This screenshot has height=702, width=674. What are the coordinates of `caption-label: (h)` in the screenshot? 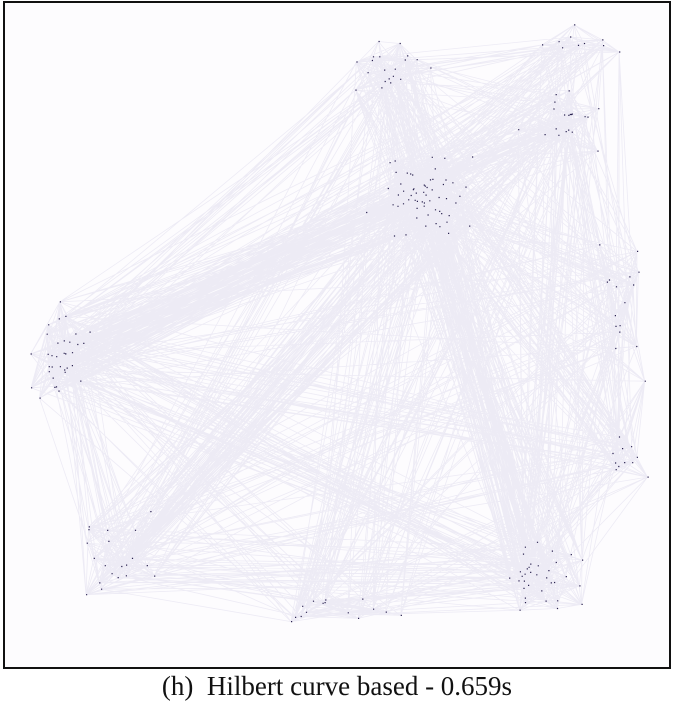 It's located at (177, 686).